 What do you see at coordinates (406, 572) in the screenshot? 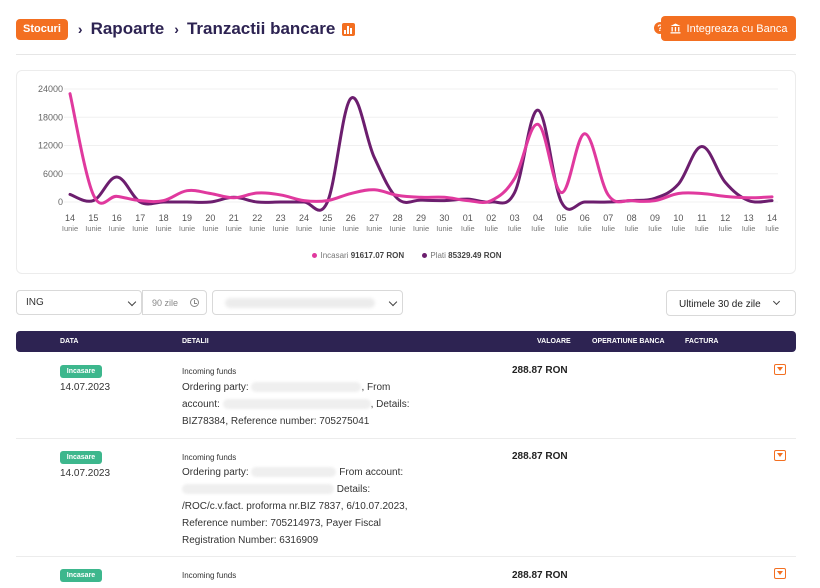
I see `table-row: Incasare Incoming funds 288.87 RON` at bounding box center [406, 572].